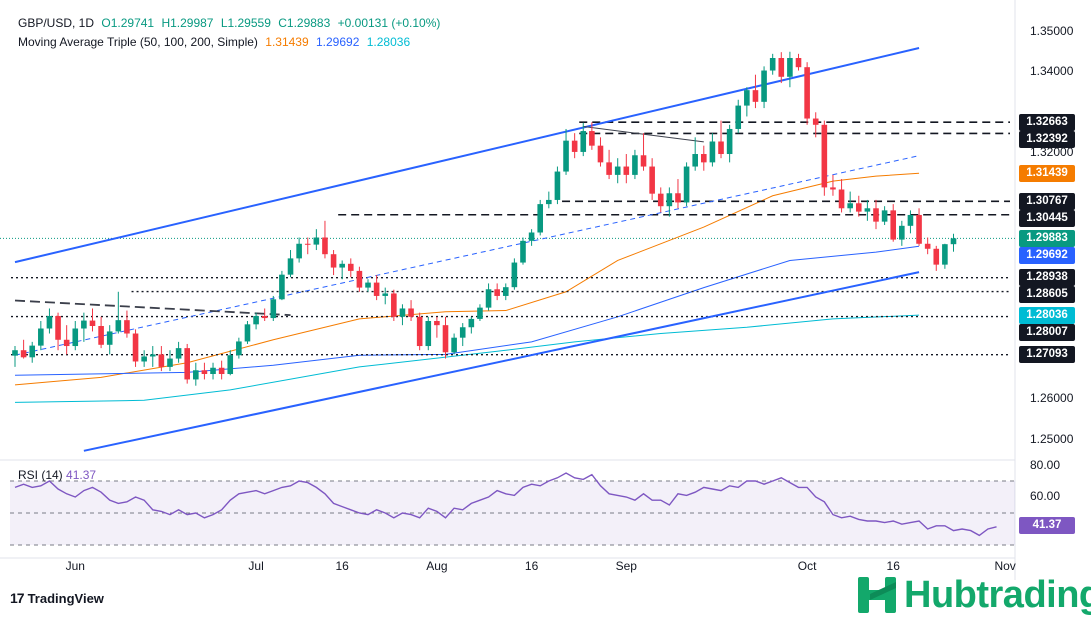 The image size is (1091, 617). I want to click on hubtrading-logo: Hubtrading, so click(973, 595).